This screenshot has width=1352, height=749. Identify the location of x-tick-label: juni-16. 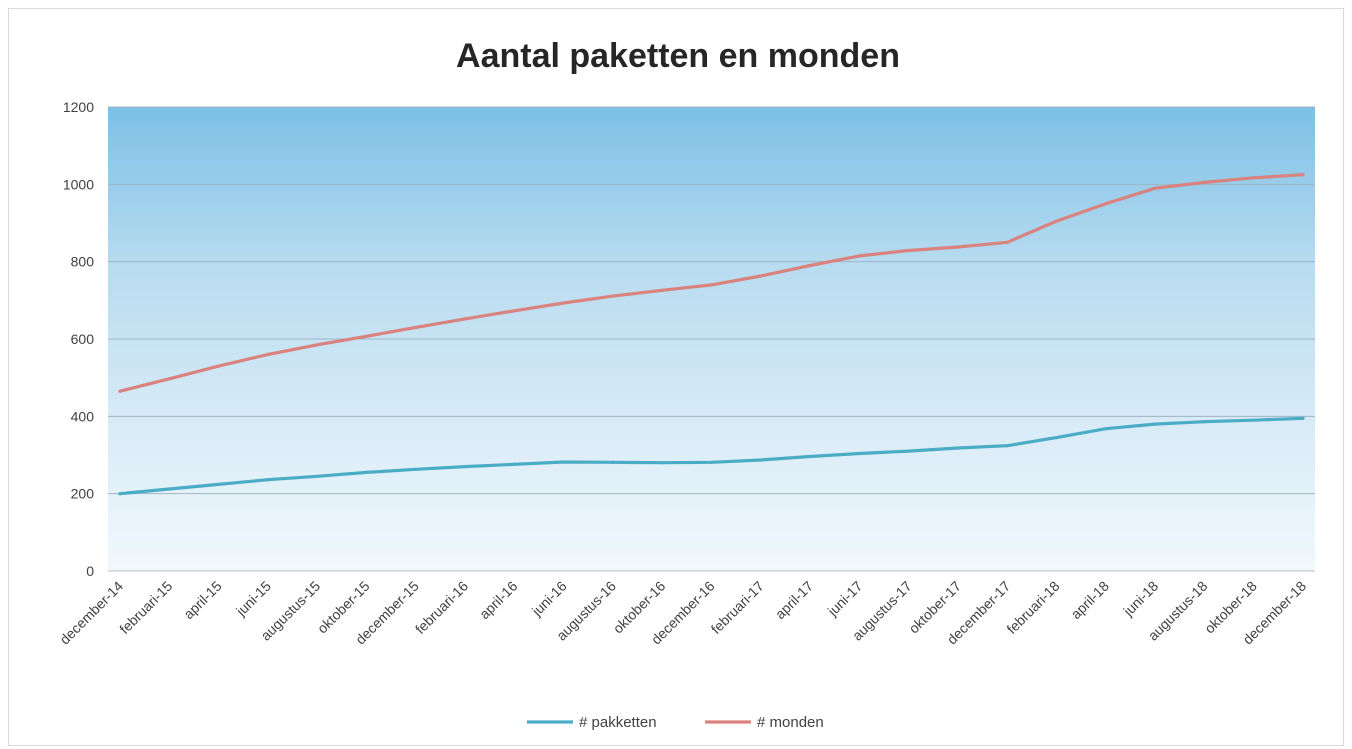
(549, 599).